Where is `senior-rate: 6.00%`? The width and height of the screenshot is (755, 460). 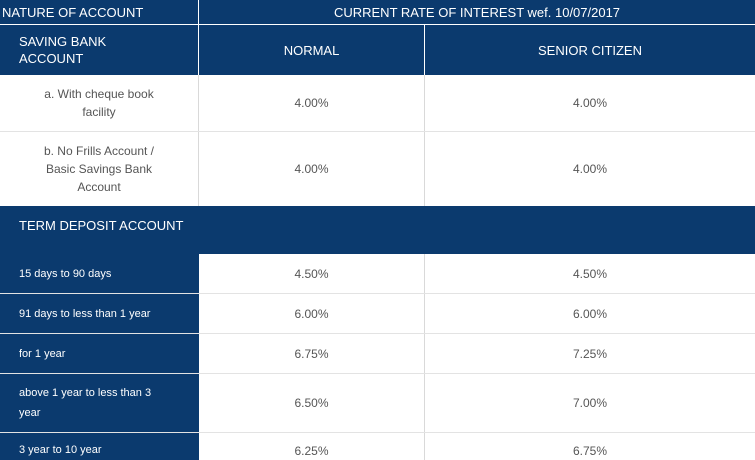 senior-rate: 6.00% is located at coordinates (590, 313).